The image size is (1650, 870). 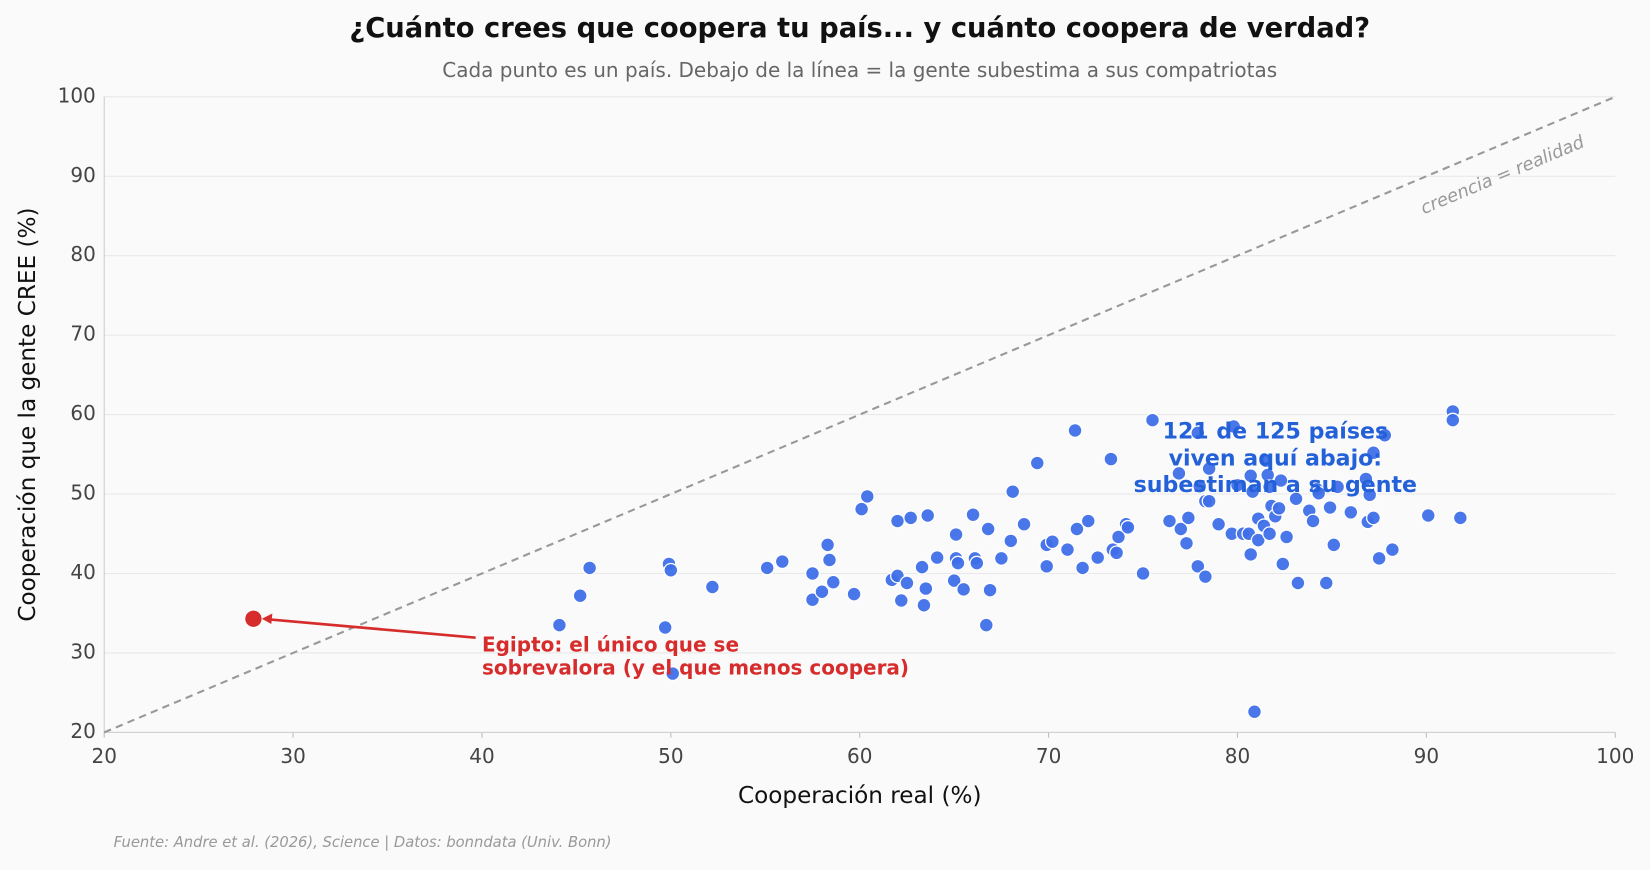 What do you see at coordinates (103, 756) in the screenshot?
I see `x-tick-label: 20` at bounding box center [103, 756].